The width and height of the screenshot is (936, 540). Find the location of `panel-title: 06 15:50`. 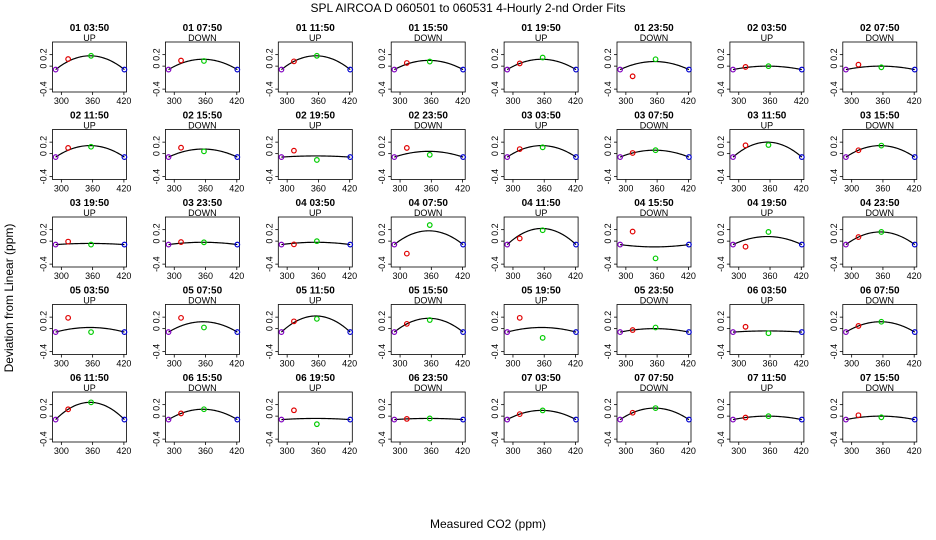

panel-title: 06 15:50 is located at coordinates (203, 378).